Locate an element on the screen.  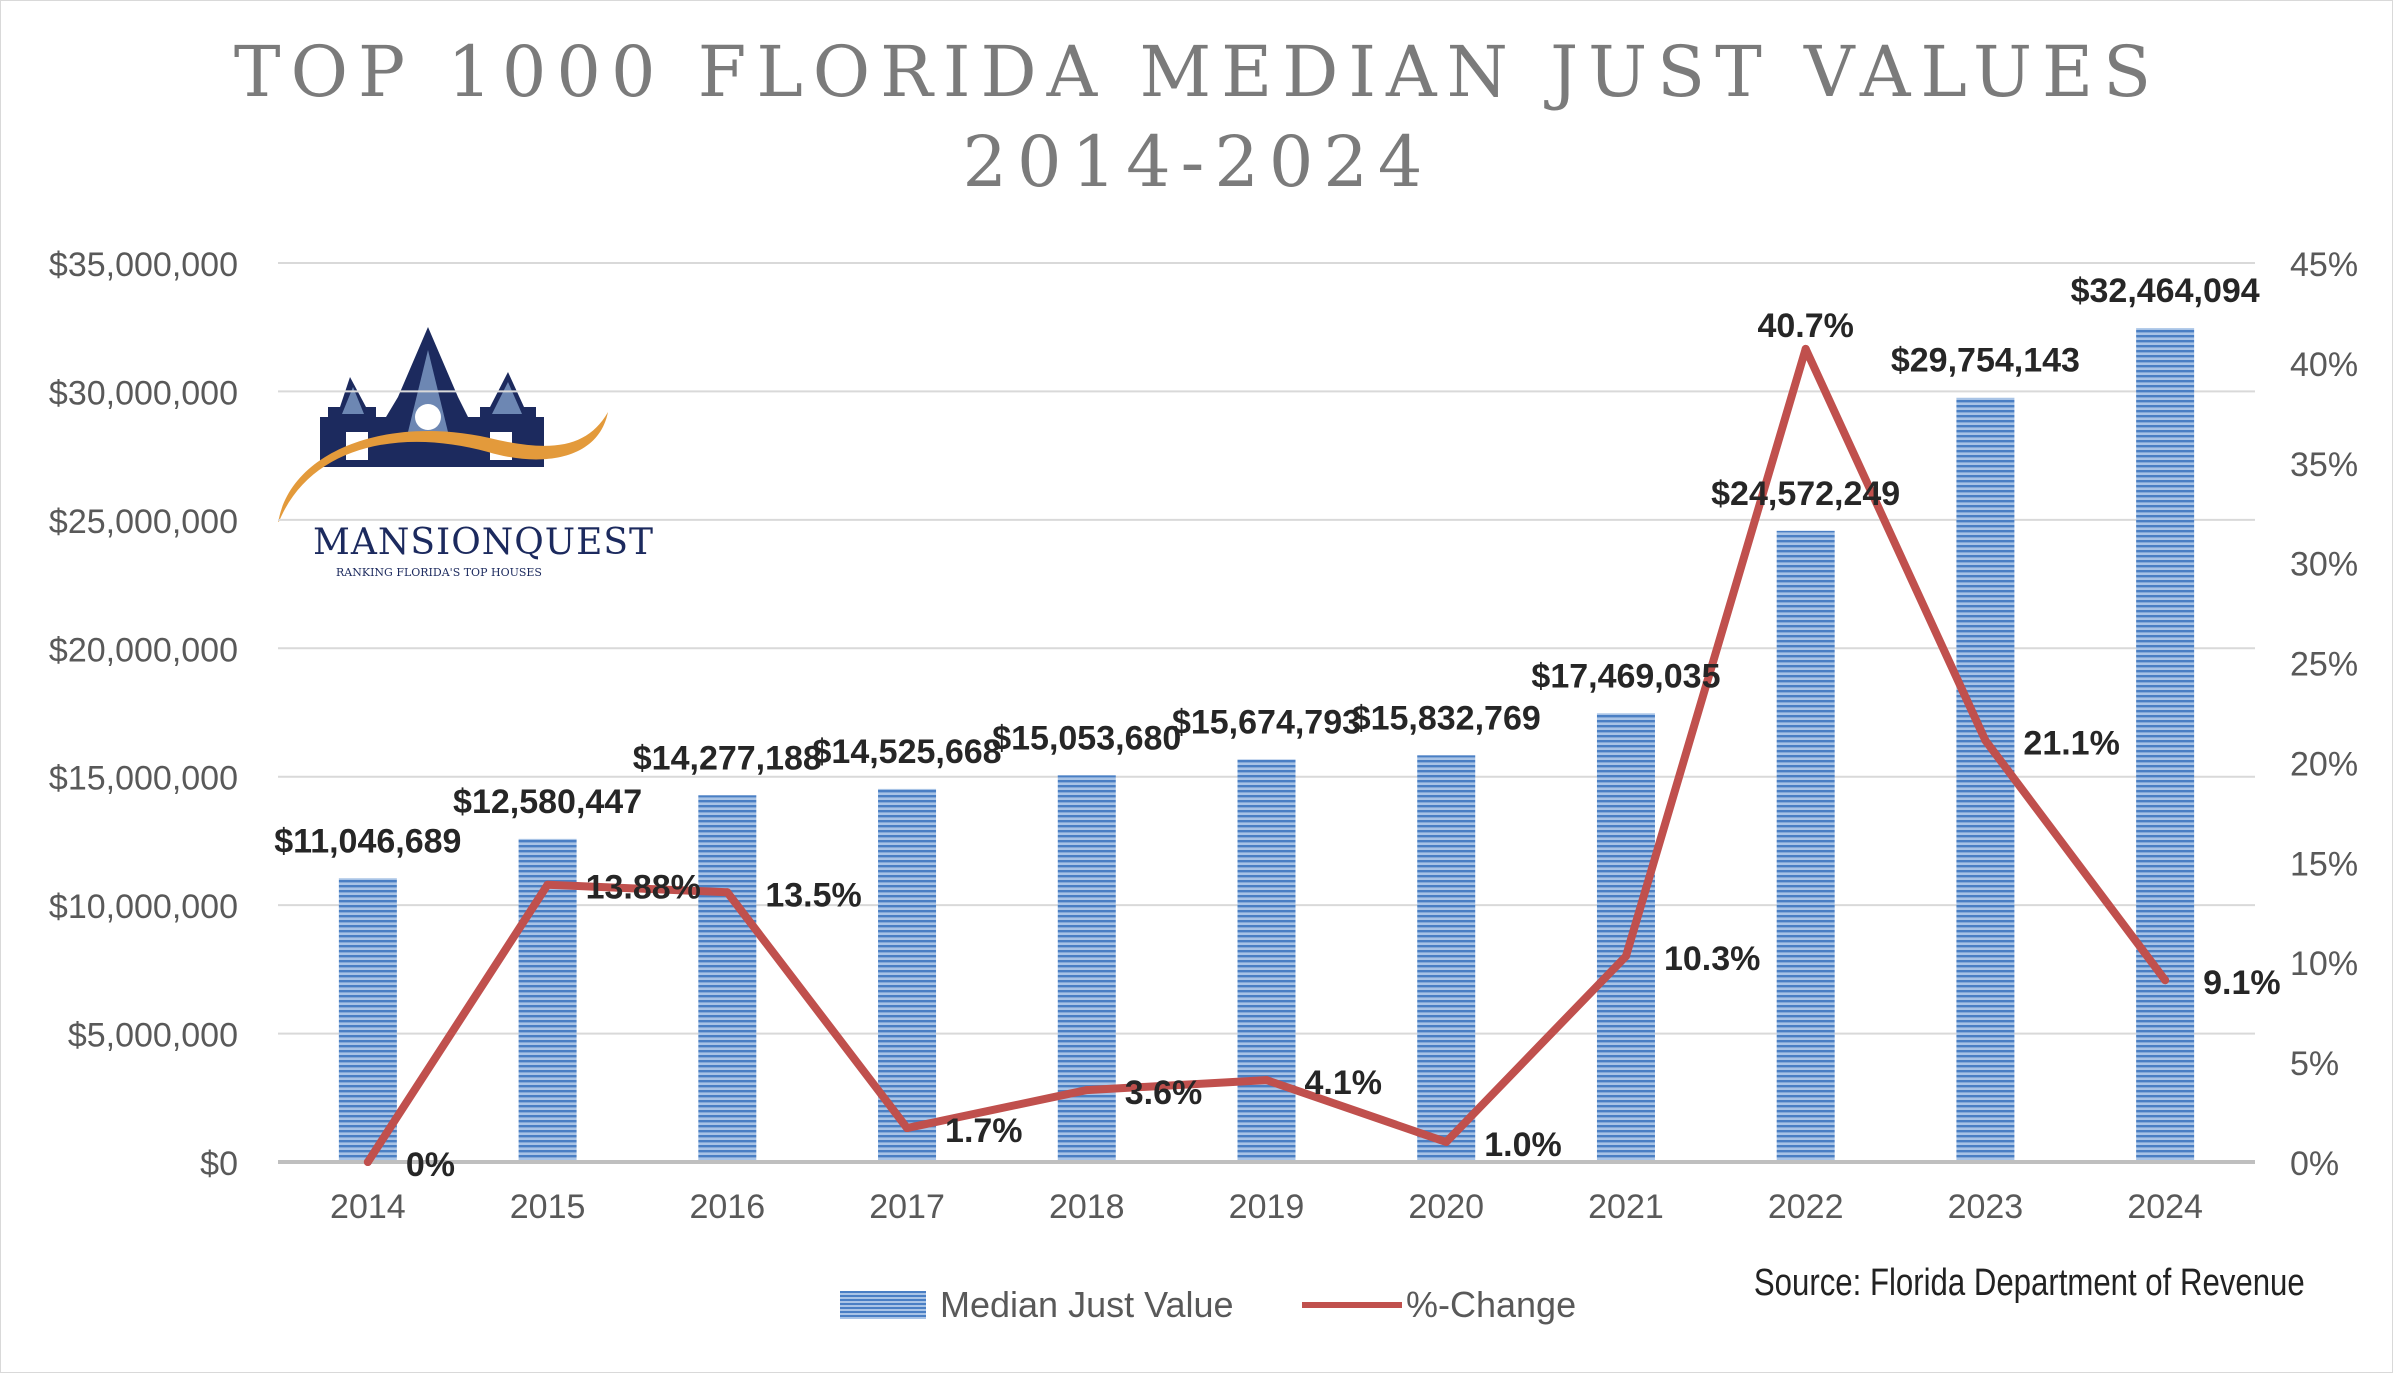
y-left-tick-label: $30,000,000 is located at coordinates (143, 393).